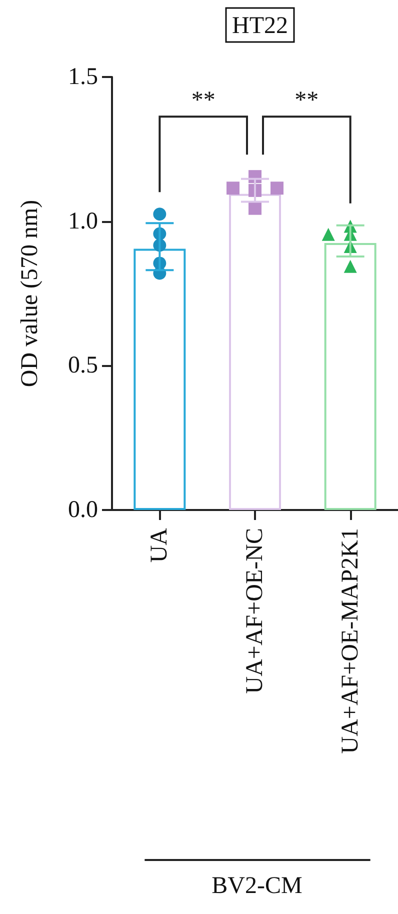  I want to click on y-tick-label: 1.5, so click(83, 77).